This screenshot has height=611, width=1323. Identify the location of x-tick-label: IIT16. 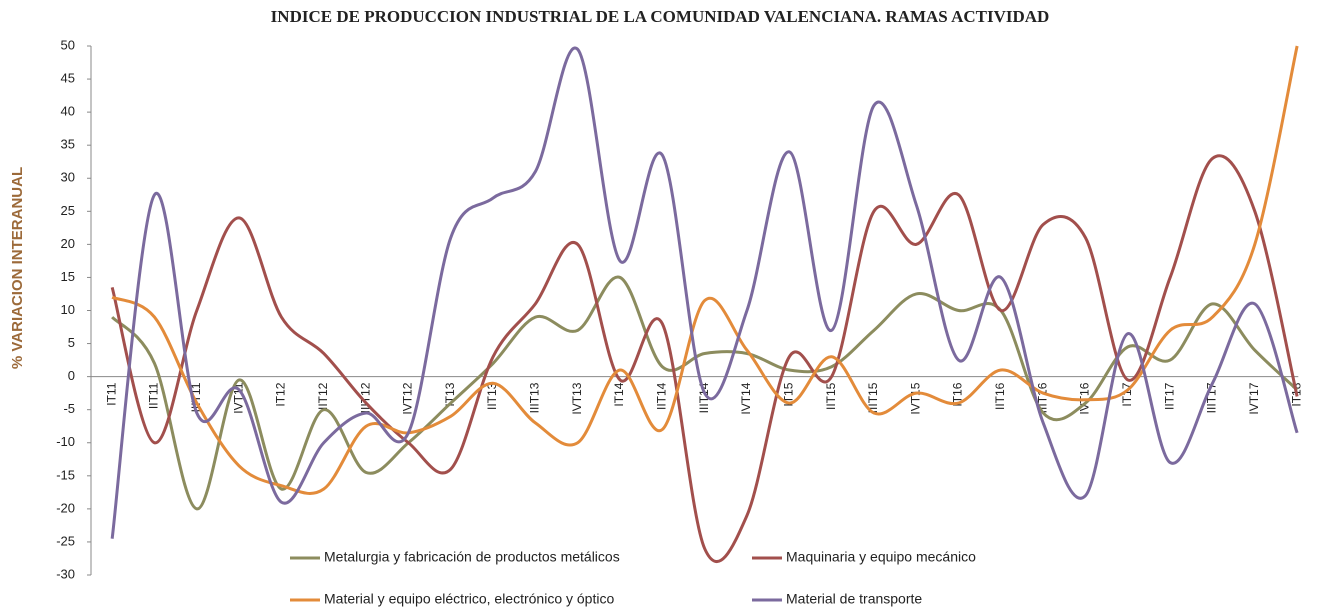
(1000, 396).